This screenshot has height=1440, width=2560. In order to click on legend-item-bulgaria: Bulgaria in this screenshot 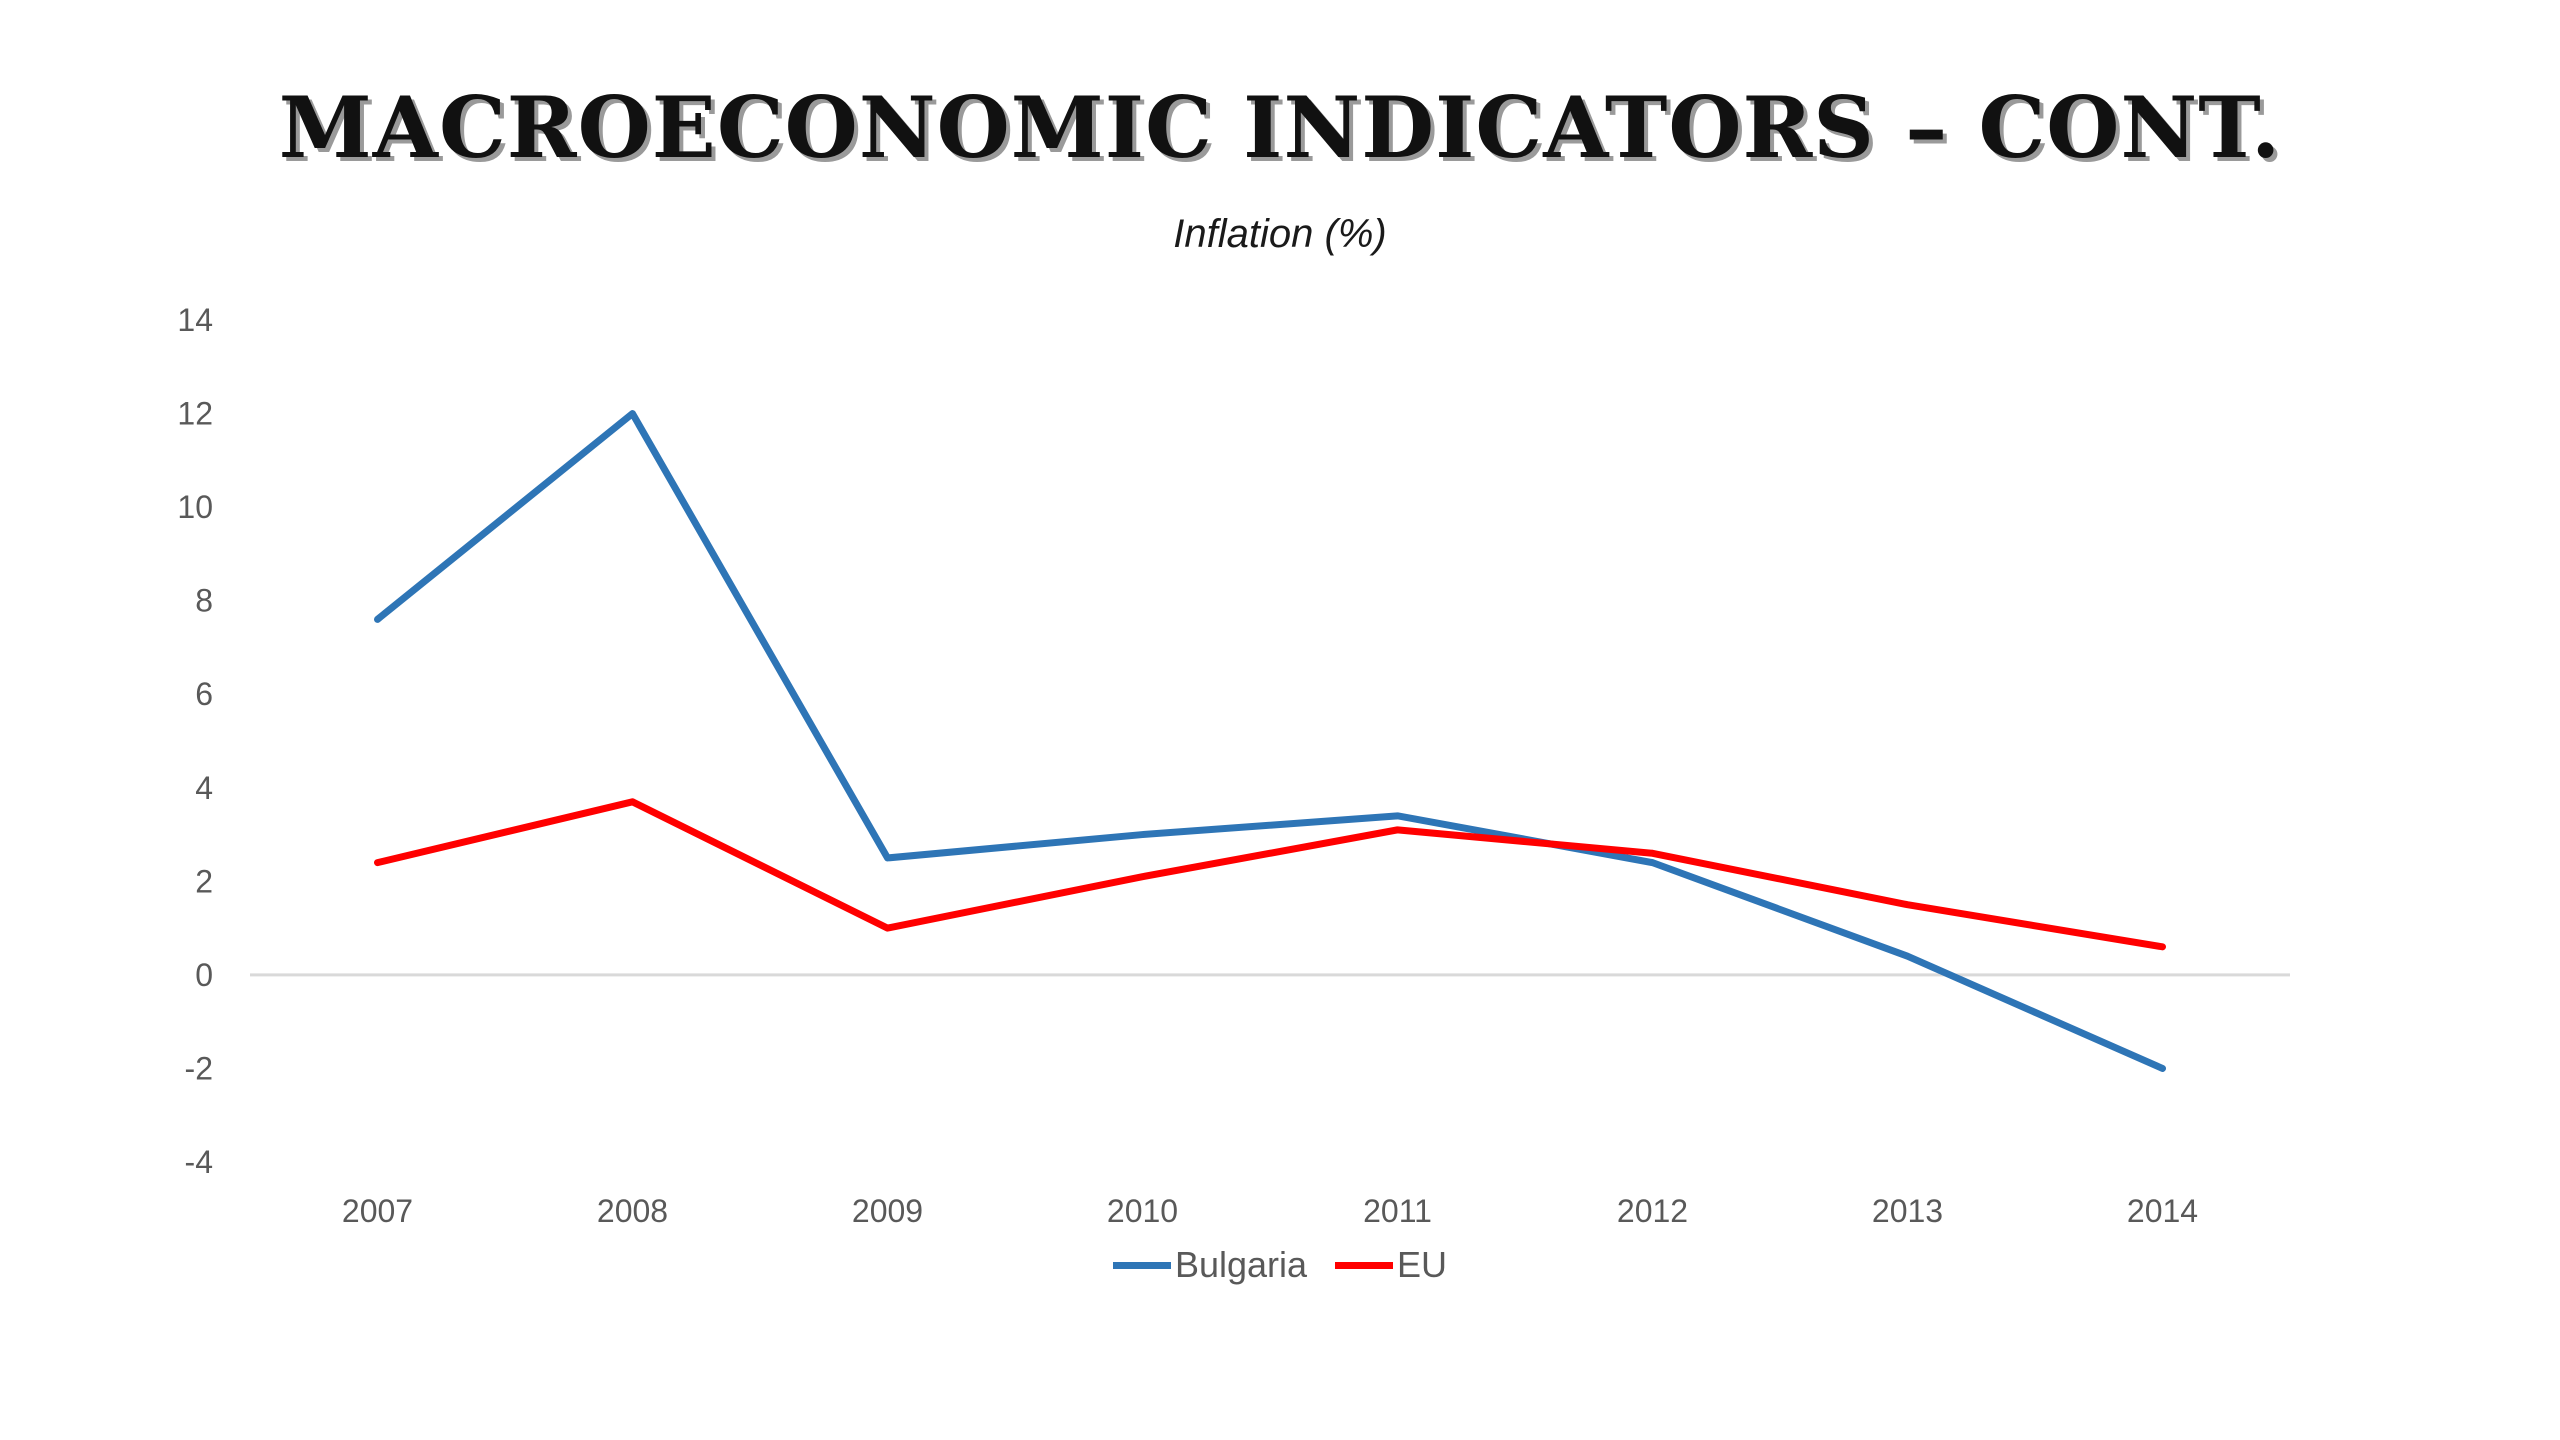, I will do `click(1210, 1265)`.